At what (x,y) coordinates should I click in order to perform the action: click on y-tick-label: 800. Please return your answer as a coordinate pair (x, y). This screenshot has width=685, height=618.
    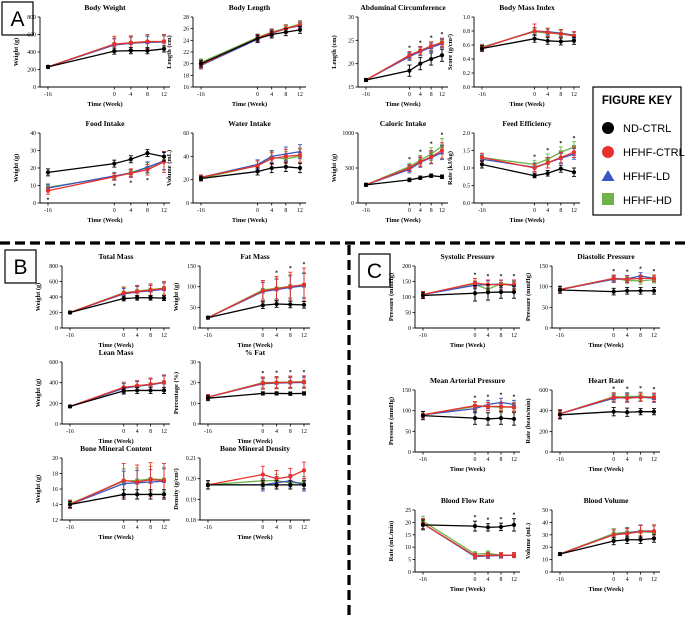
    Looking at the image, I should click on (53, 267).